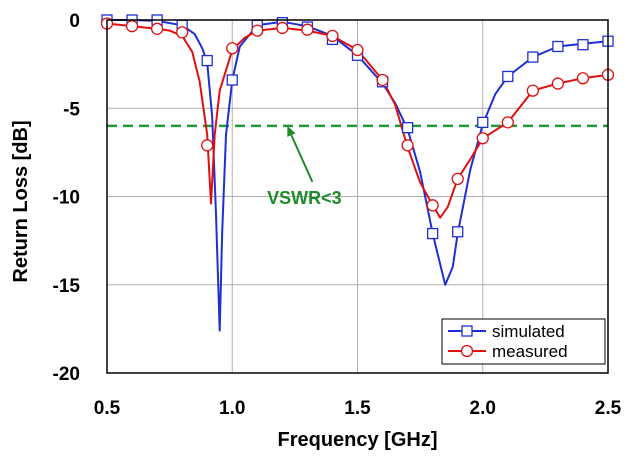 Image resolution: width=626 pixels, height=461 pixels. What do you see at coordinates (467, 331) in the screenshot?
I see `legend-marker-simulated` at bounding box center [467, 331].